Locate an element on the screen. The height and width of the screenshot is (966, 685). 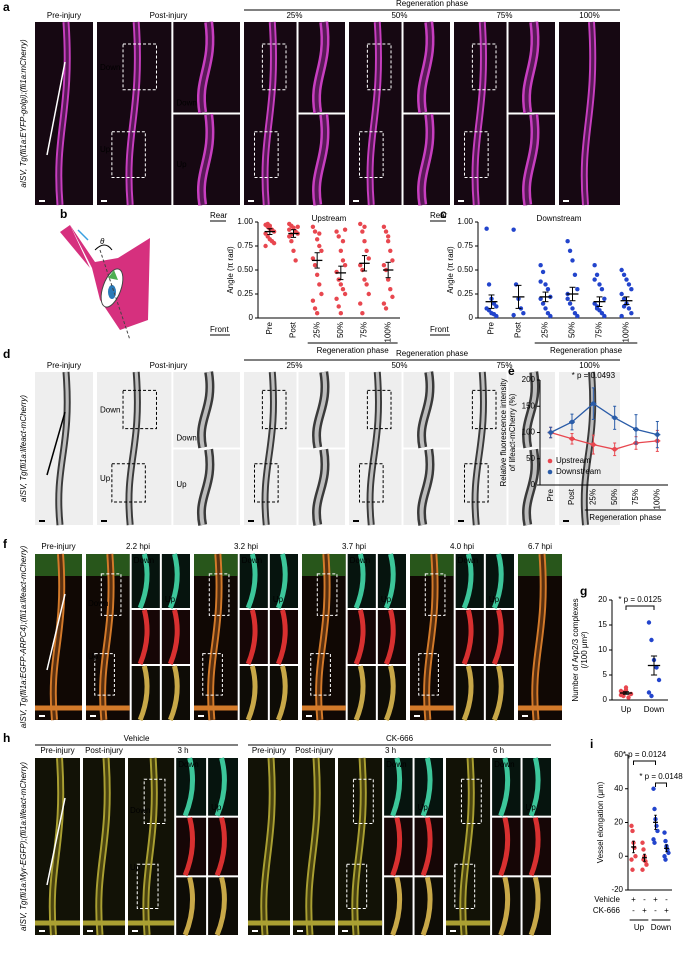
column-header: 4.0 hpi is located at coordinates (462, 546).